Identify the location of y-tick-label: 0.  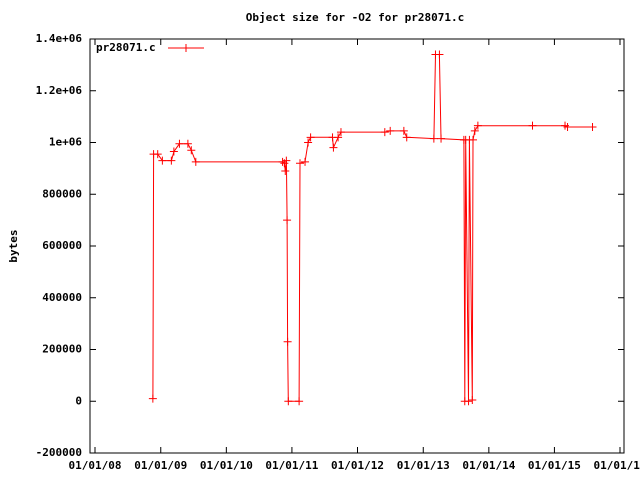
(78, 400).